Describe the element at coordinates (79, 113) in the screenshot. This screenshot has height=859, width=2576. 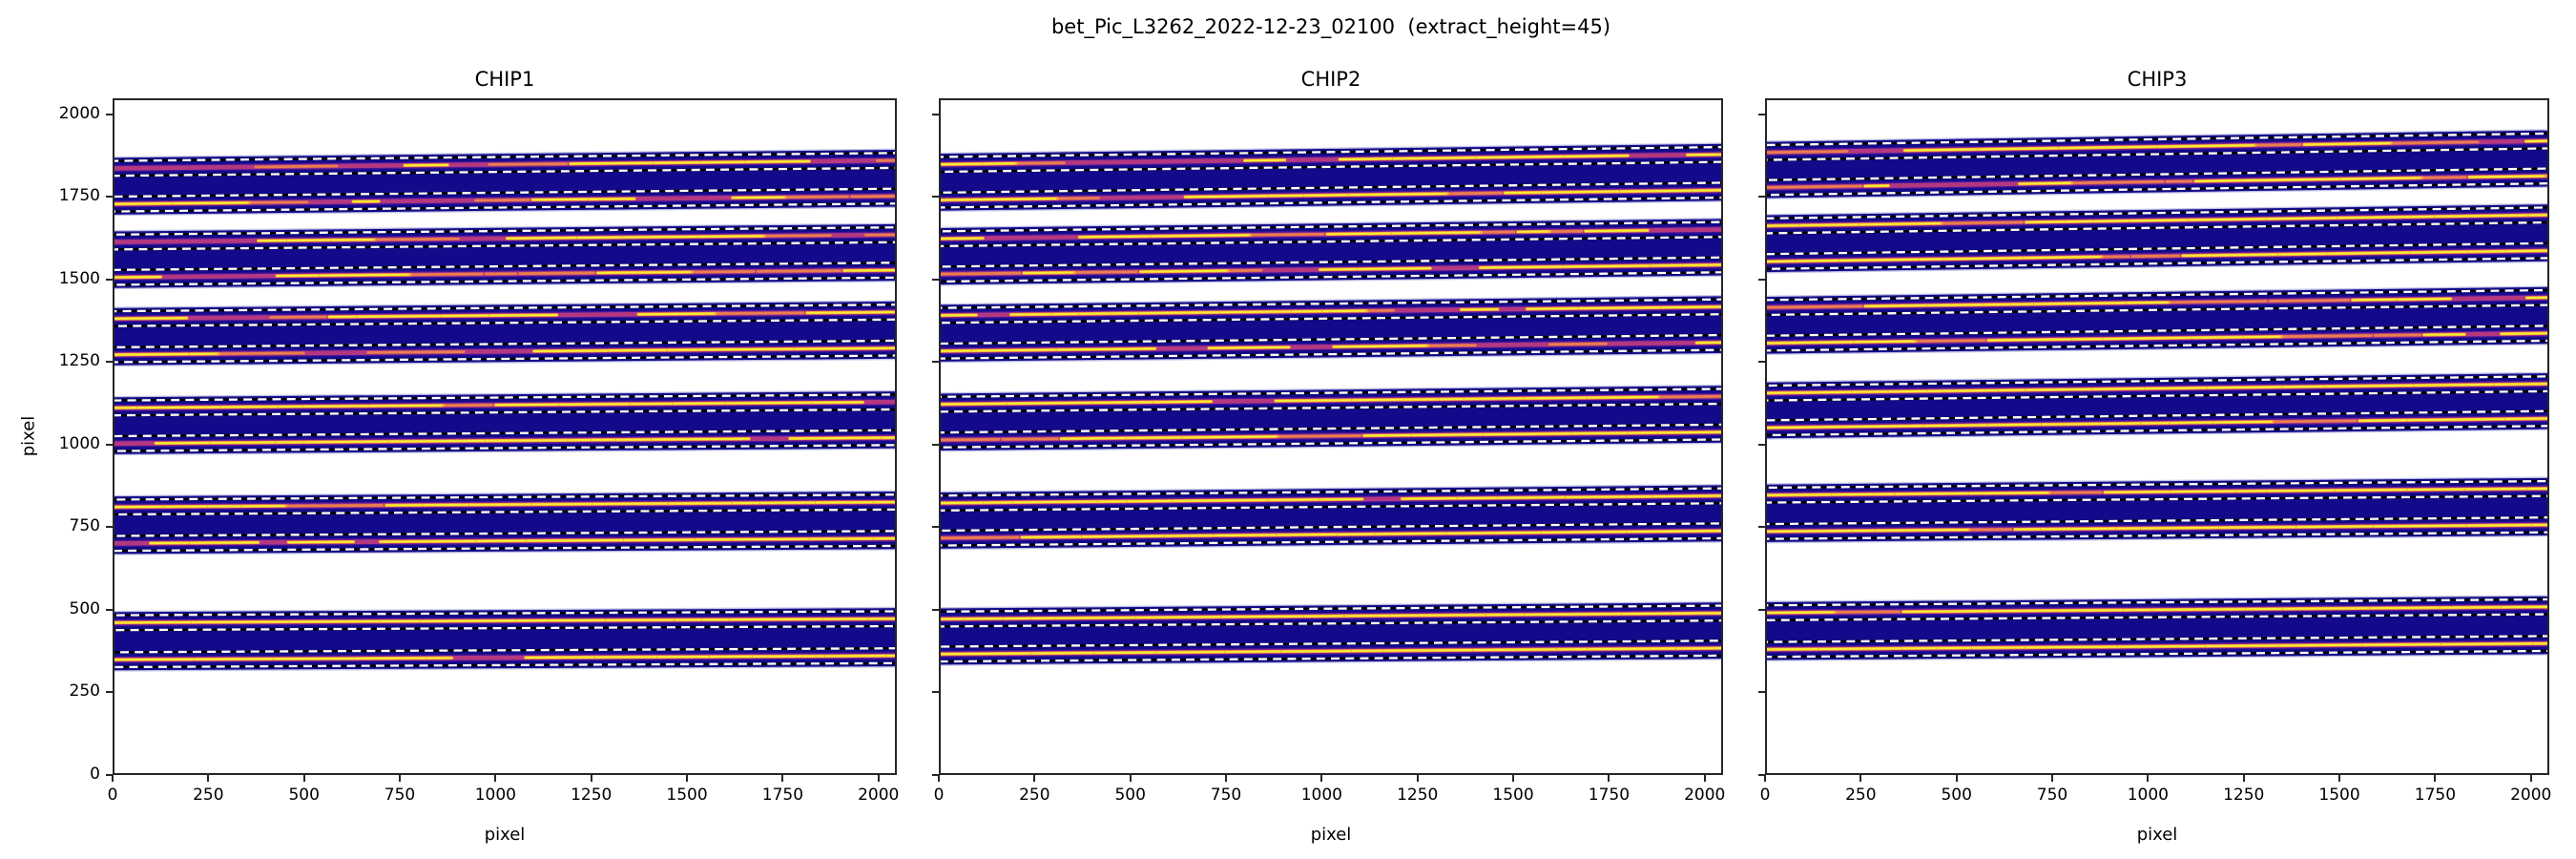
I see `y-tick-label: 2000` at that location.